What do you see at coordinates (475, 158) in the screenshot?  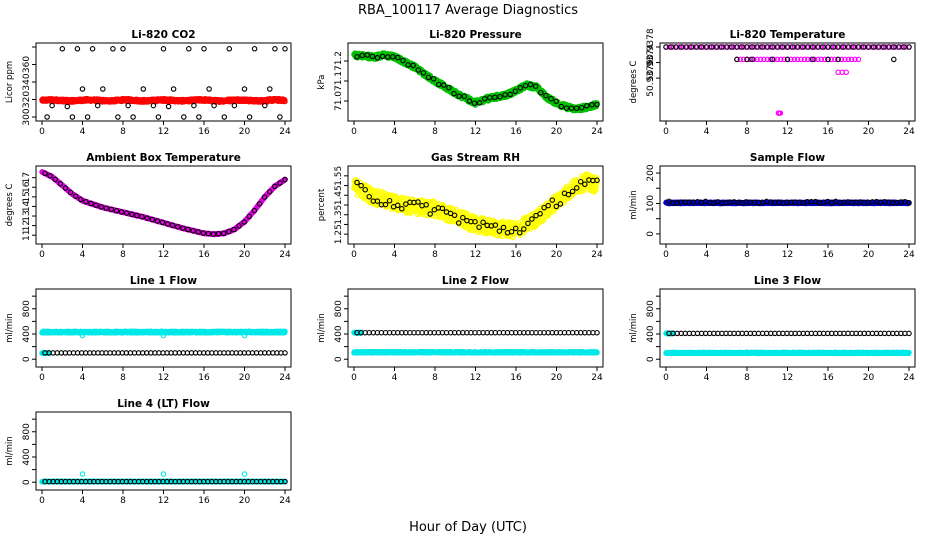 I see `panel-title: Gas Stream RH` at bounding box center [475, 158].